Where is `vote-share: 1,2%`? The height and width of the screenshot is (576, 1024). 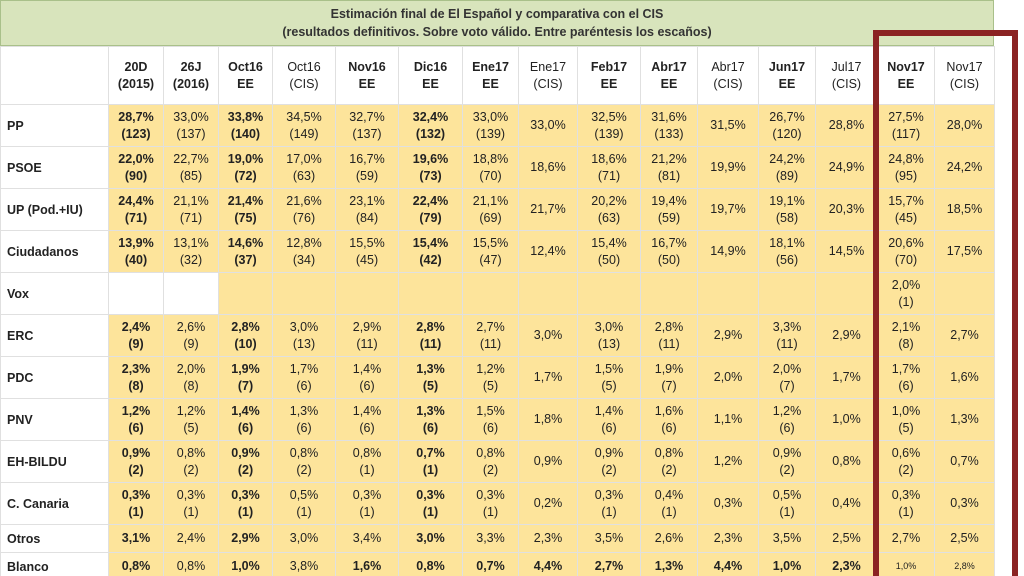 vote-share: 1,2% is located at coordinates (191, 410).